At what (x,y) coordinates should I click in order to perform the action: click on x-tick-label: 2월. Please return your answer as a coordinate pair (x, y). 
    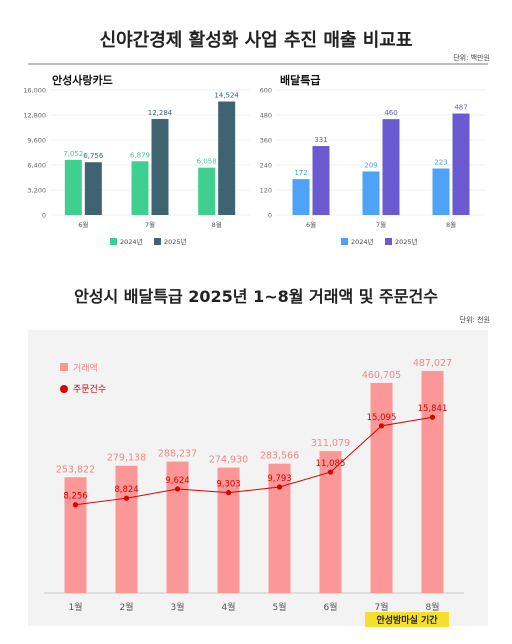
    Looking at the image, I should click on (126, 607).